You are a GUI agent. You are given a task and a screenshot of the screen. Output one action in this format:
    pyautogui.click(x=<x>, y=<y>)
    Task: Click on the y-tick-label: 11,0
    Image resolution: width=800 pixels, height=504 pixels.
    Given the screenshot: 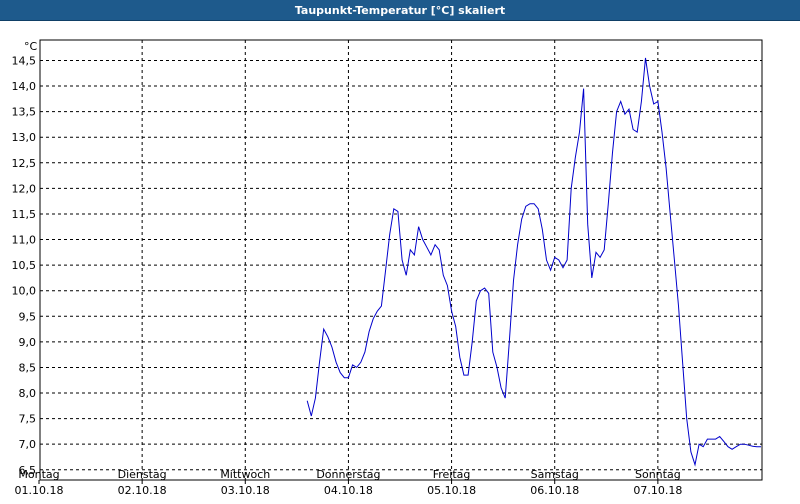 What is the action you would take?
    pyautogui.click(x=24, y=240)
    